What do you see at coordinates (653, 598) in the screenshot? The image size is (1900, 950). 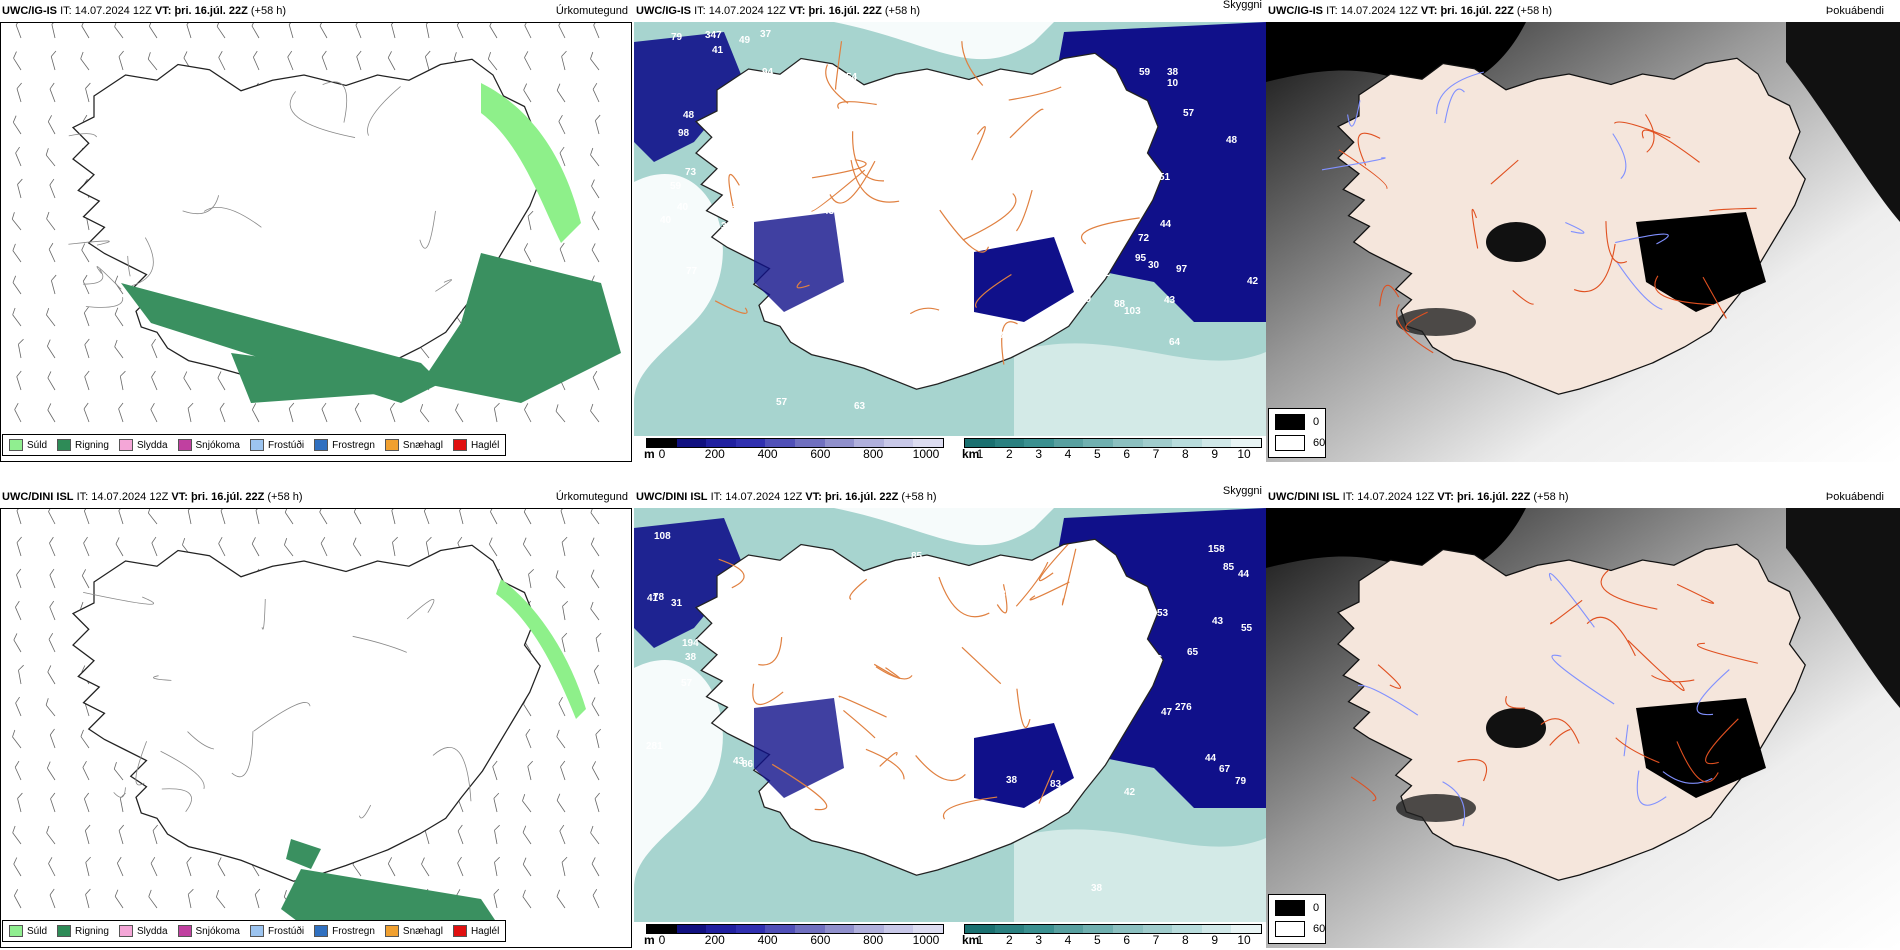 I see `visibility-value-label: 41` at bounding box center [653, 598].